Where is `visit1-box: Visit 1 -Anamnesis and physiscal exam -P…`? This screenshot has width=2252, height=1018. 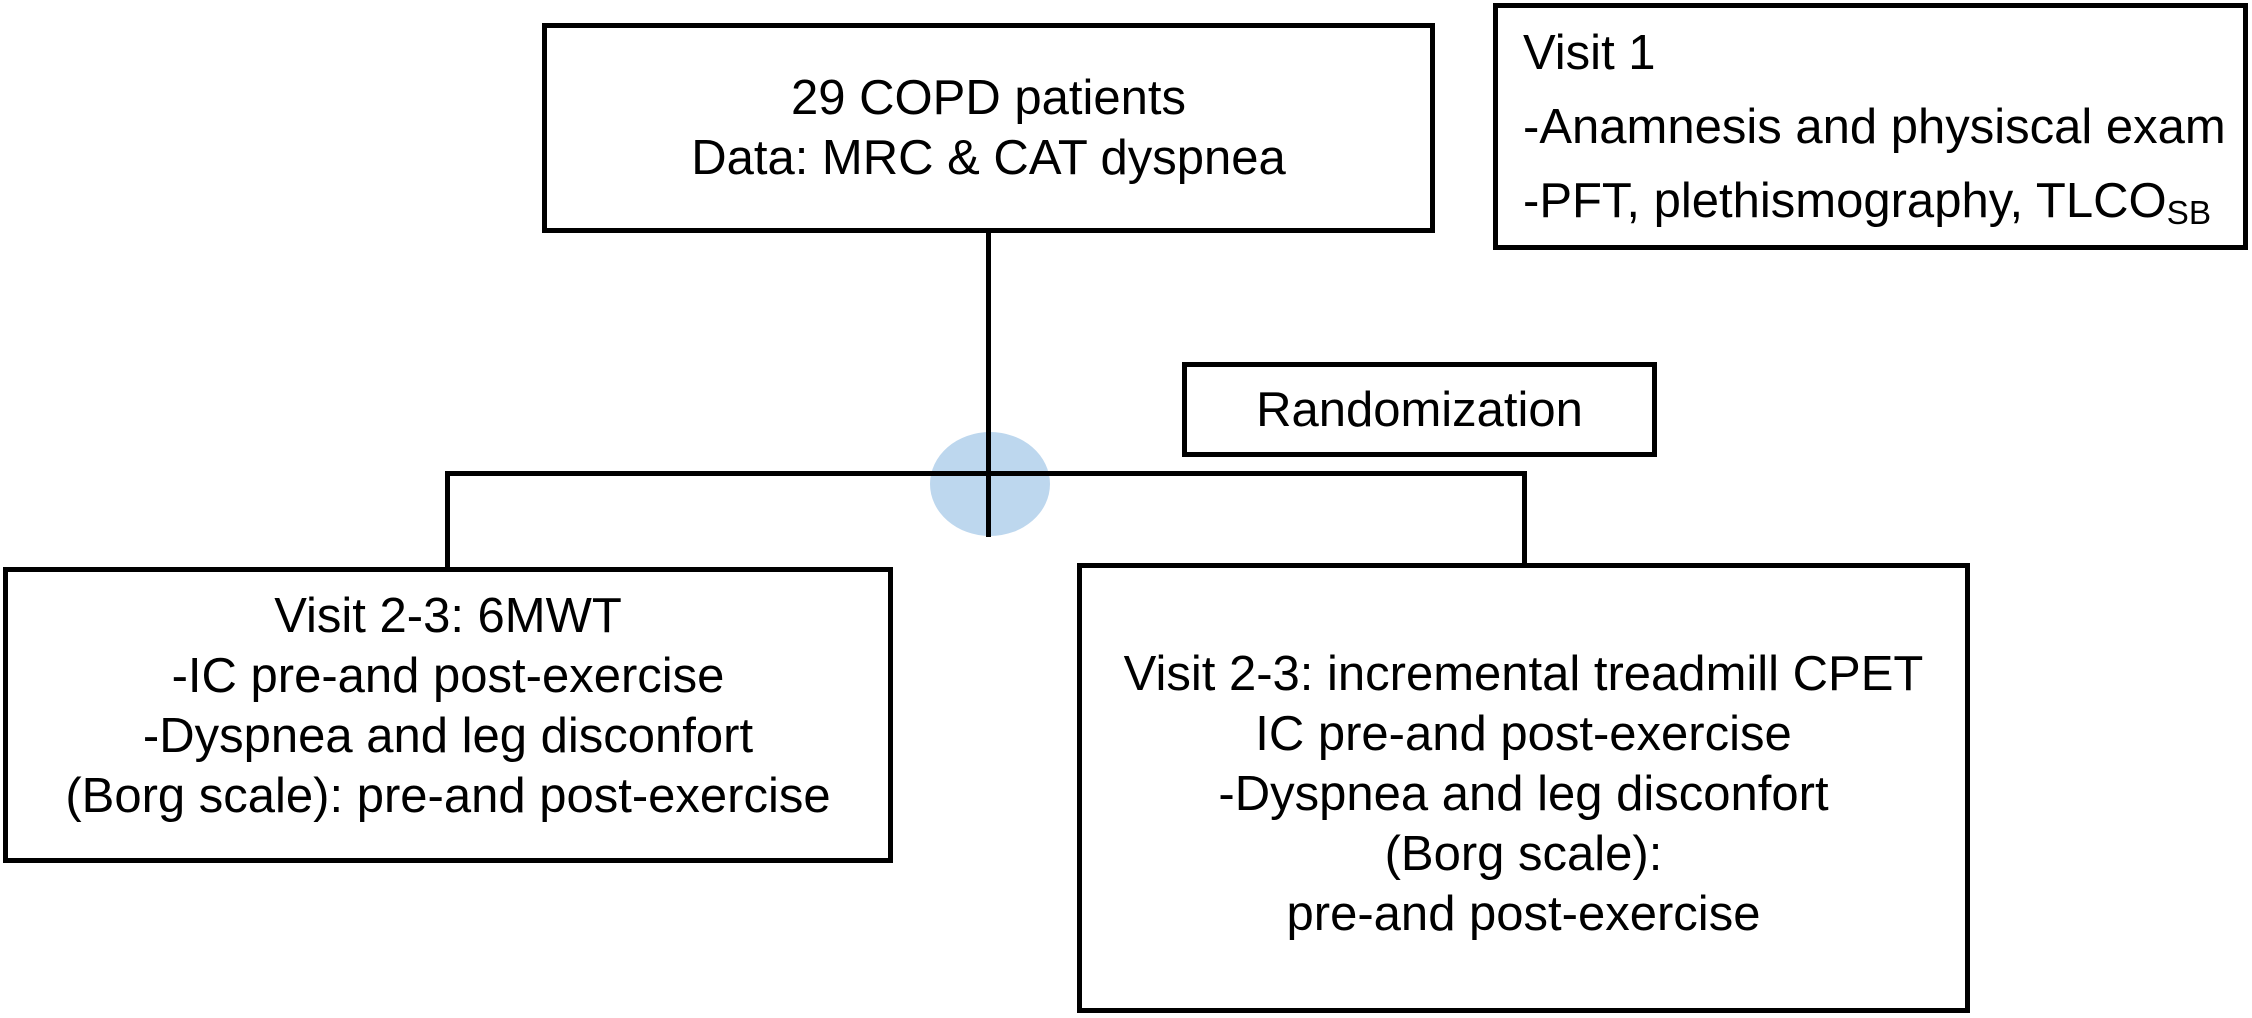 visit1-box: Visit 1 -Anamnesis and physiscal exam -P… is located at coordinates (1870, 126).